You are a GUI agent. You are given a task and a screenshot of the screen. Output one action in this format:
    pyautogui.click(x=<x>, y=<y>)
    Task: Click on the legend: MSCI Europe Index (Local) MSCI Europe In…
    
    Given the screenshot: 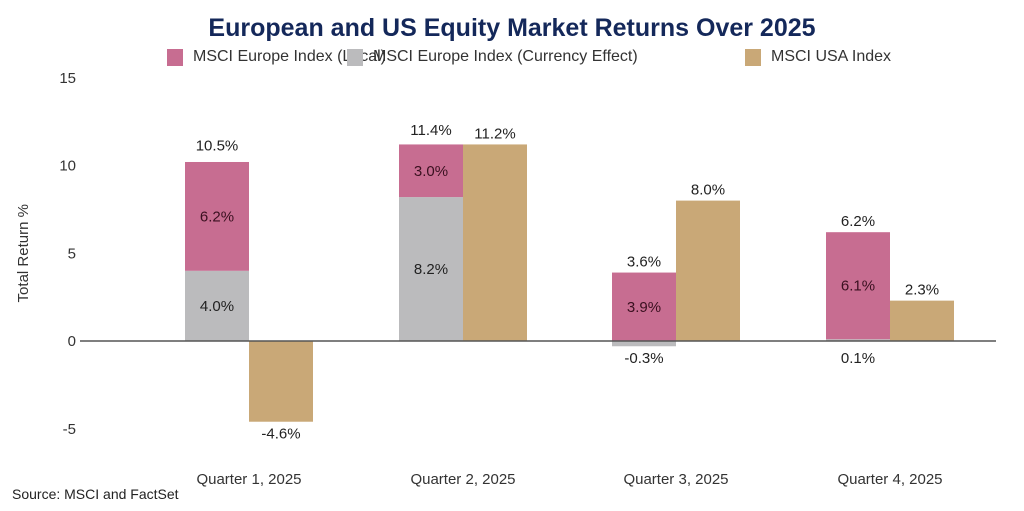 What is the action you would take?
    pyautogui.click(x=512, y=59)
    